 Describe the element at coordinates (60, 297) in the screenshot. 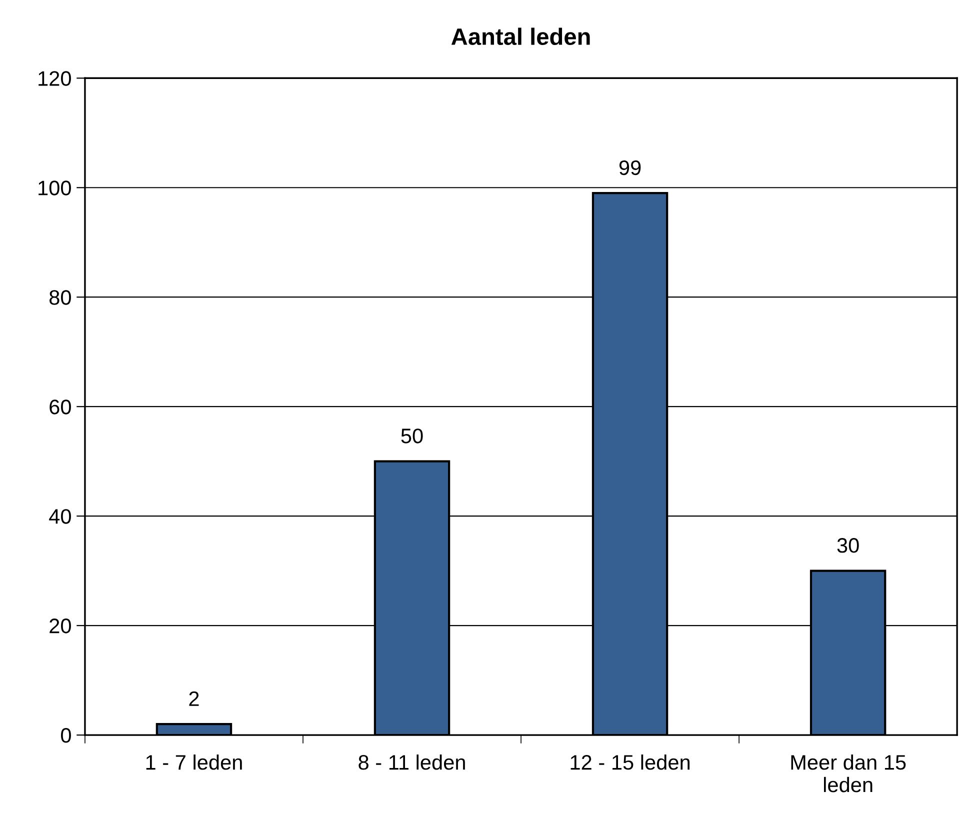

I see `y-tick-label: 80` at that location.